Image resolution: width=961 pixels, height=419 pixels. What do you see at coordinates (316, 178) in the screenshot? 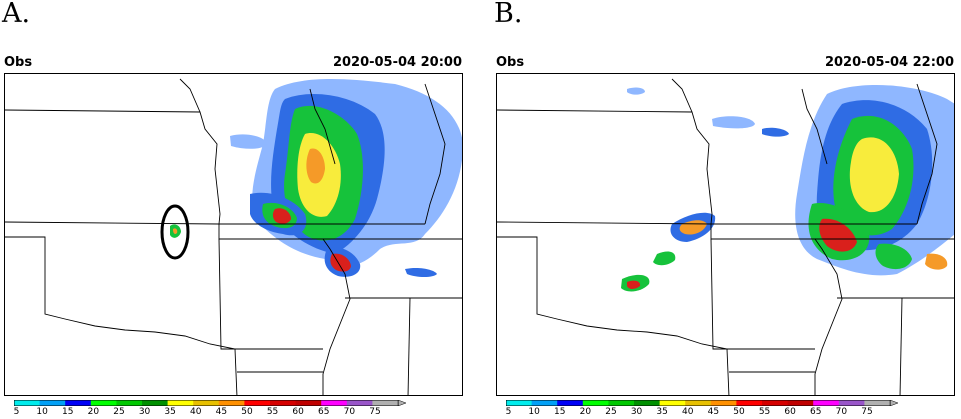
I see `radar-echoes` at bounding box center [316, 178].